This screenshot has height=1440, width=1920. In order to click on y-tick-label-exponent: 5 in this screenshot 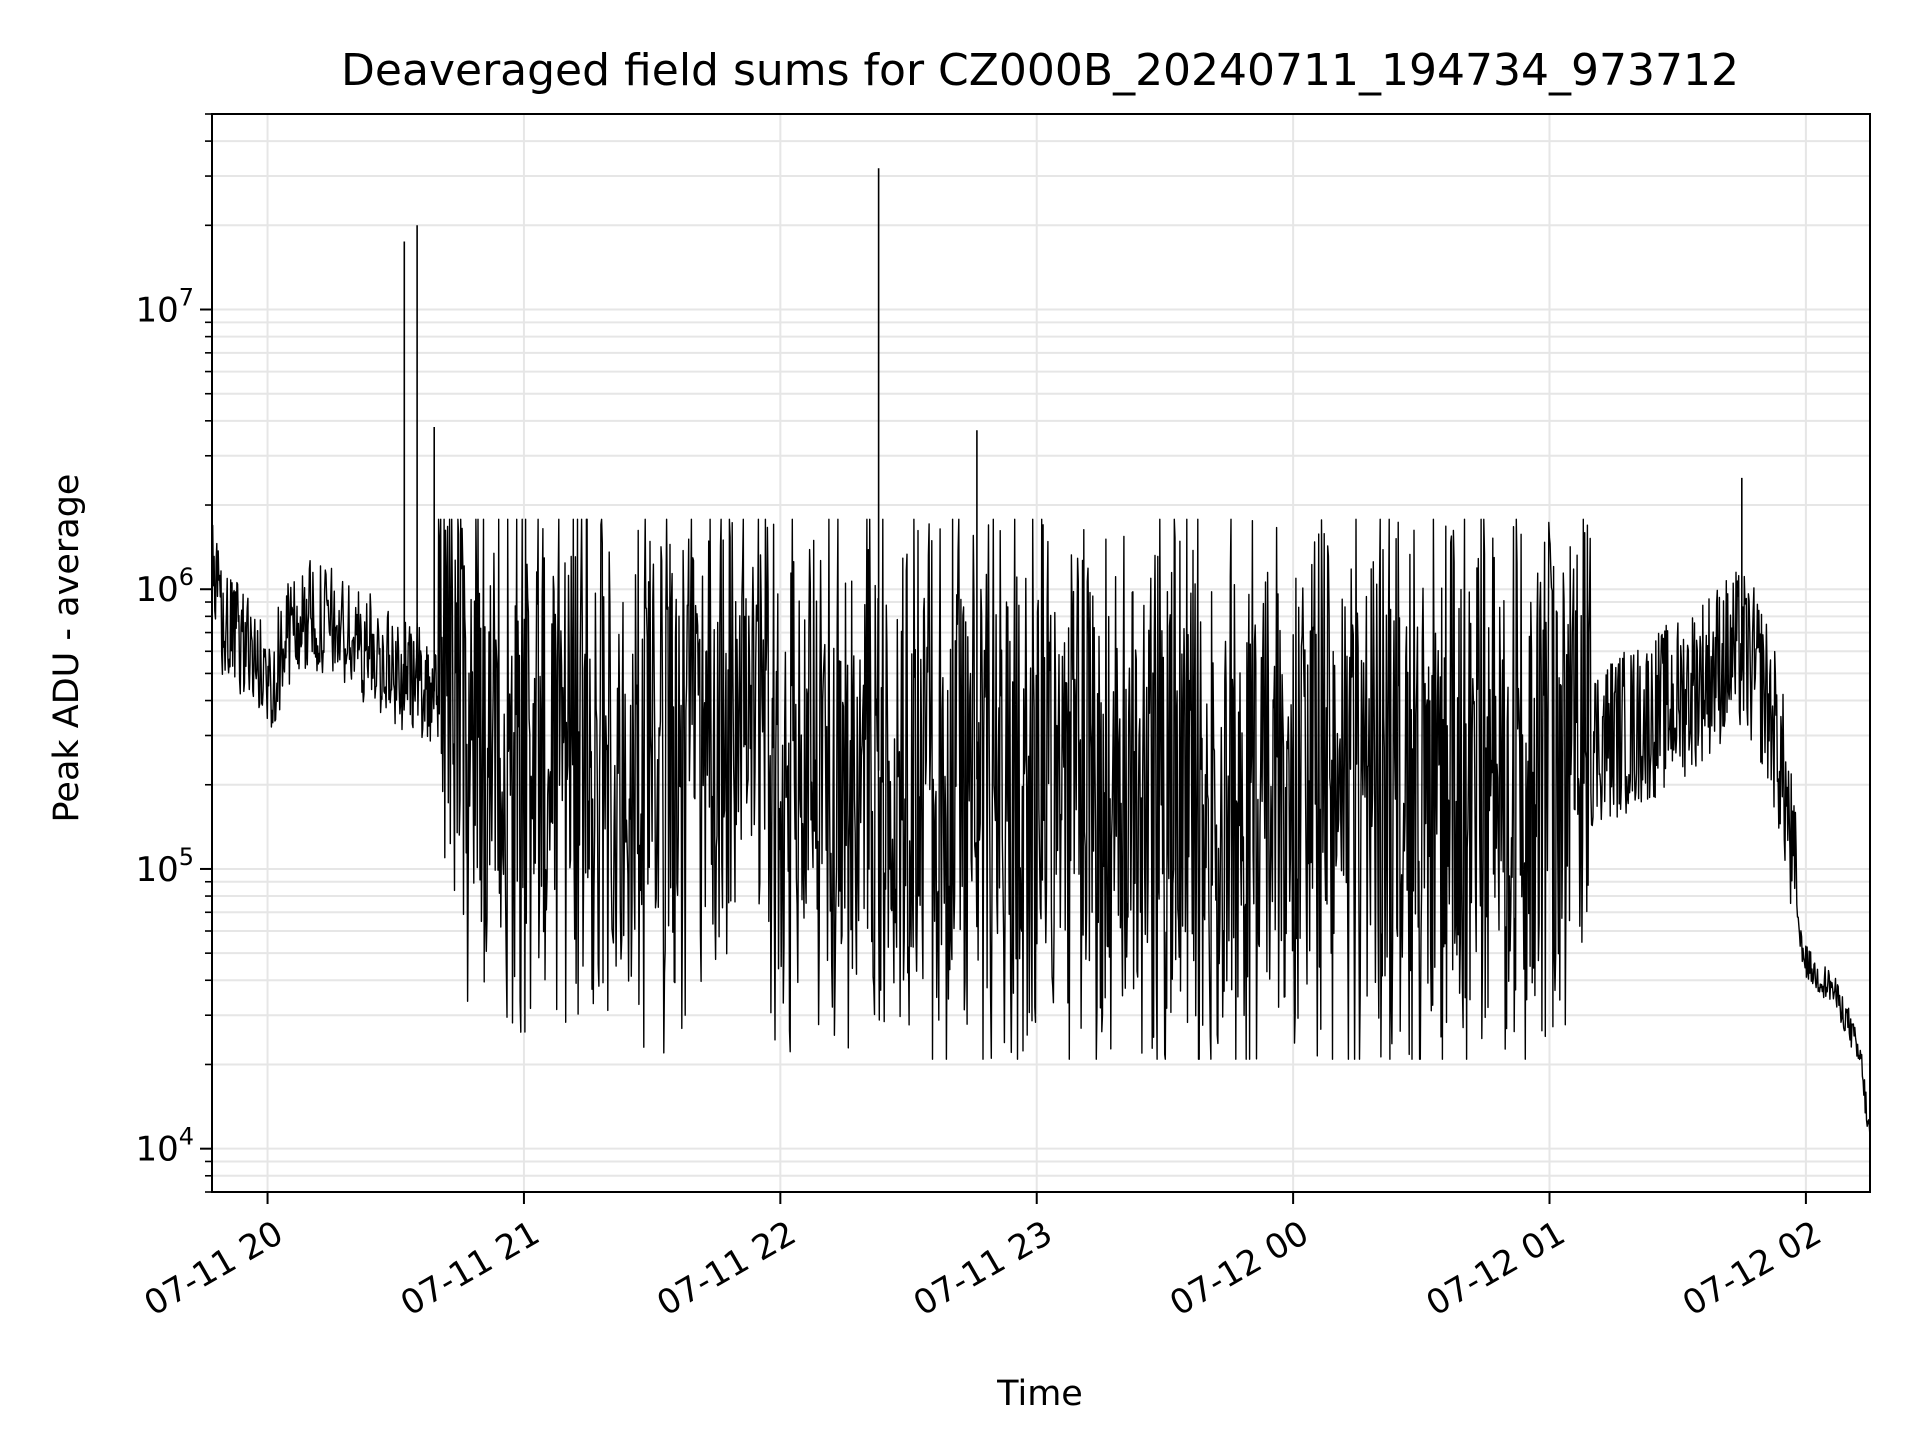, I will do `click(186, 857)`.